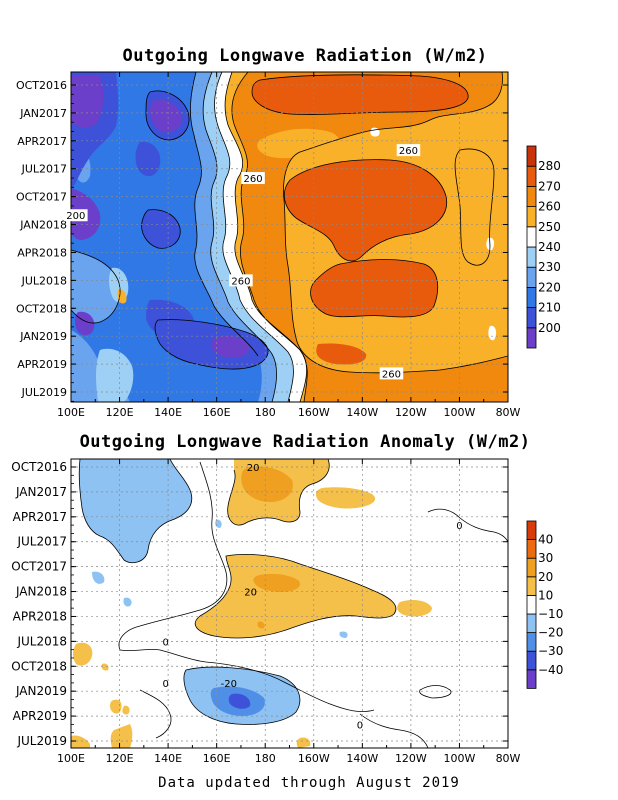 The width and height of the screenshot is (618, 800). I want to click on y-tick-label: OCT2016, so click(39, 467).